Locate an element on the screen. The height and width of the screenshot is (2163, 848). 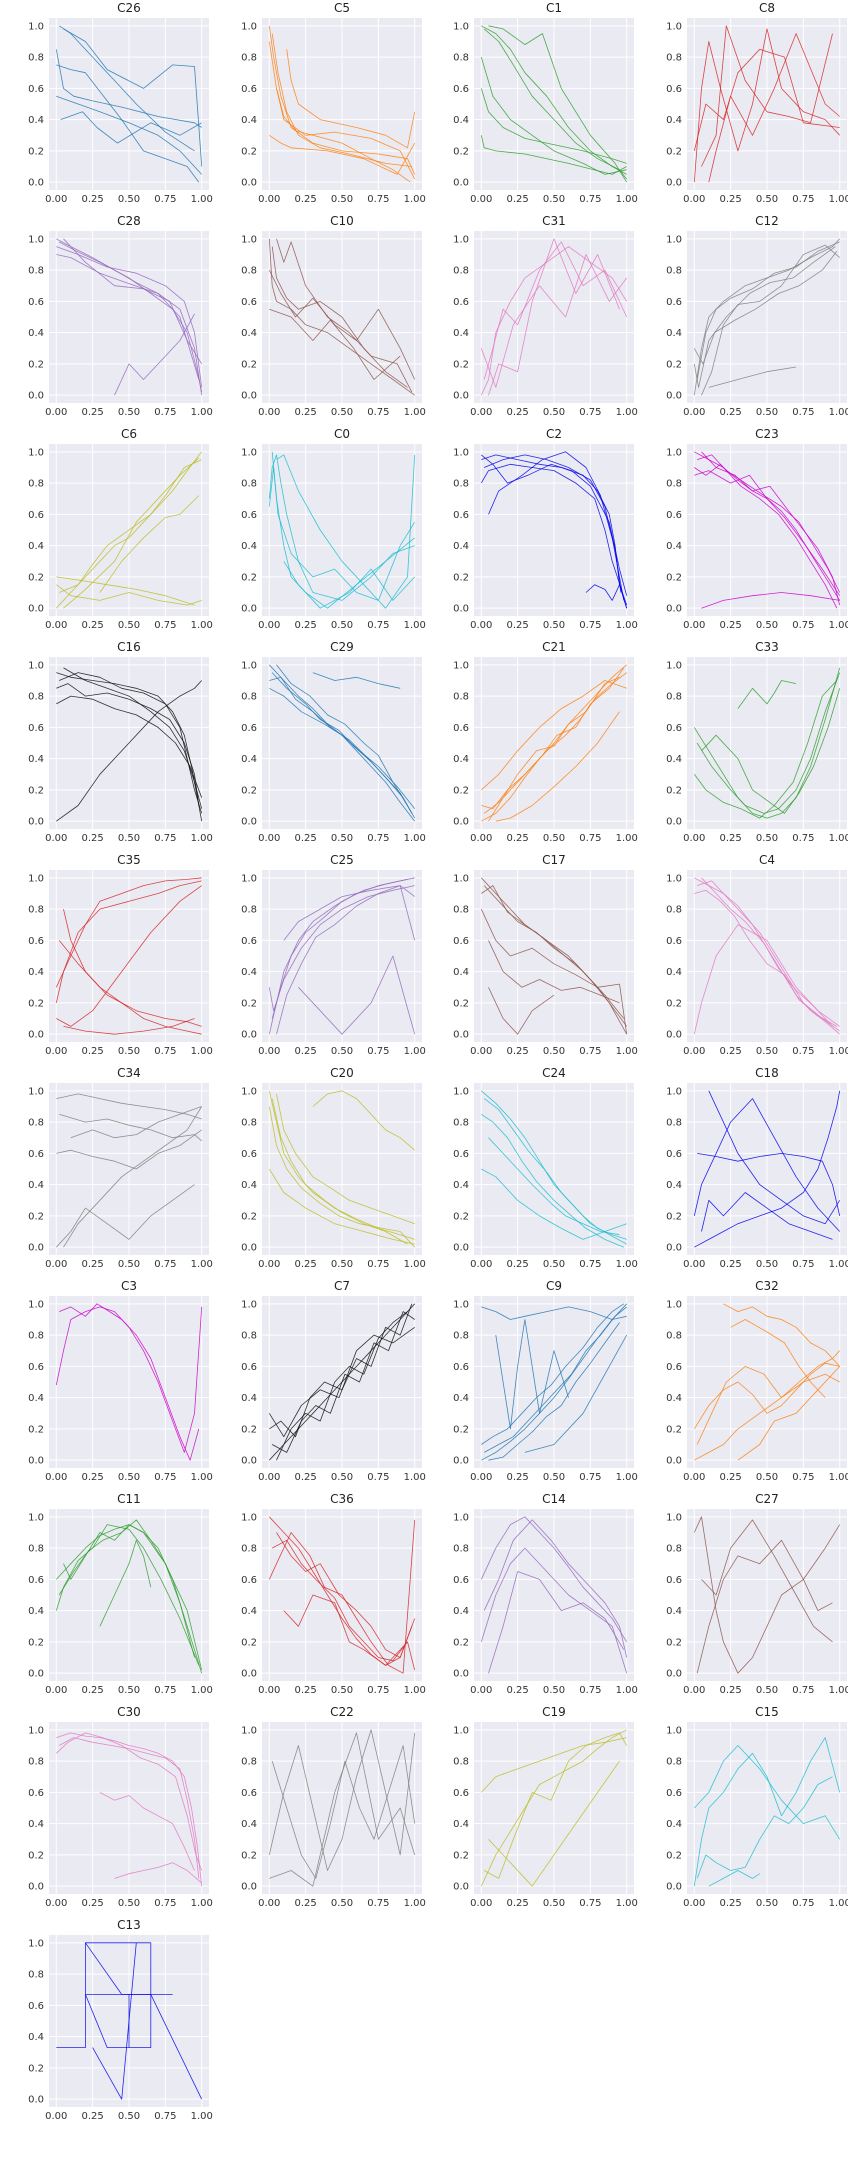
chart-title: C22 is located at coordinates (342, 1712).